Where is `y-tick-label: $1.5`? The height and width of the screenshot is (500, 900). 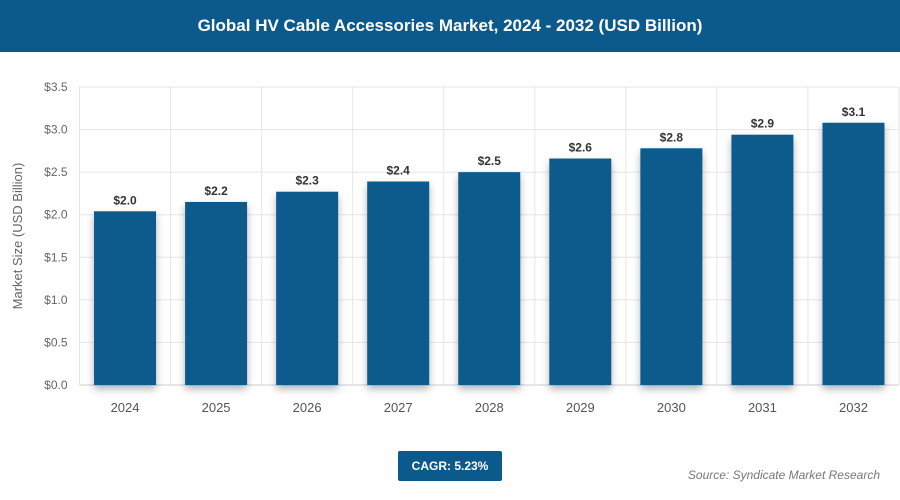
y-tick-label: $1.5 is located at coordinates (56, 257).